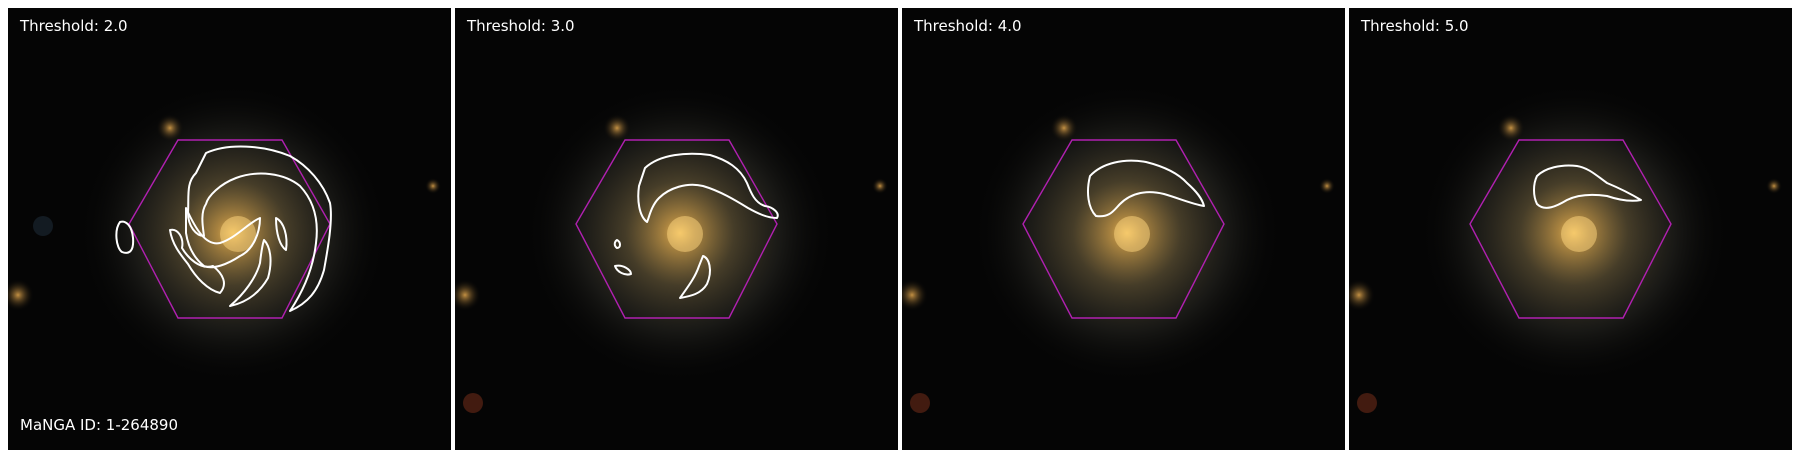 The image size is (1800, 457). Describe the element at coordinates (968, 26) in the screenshot. I see `threshold-label: Threshold: 4.0` at that location.